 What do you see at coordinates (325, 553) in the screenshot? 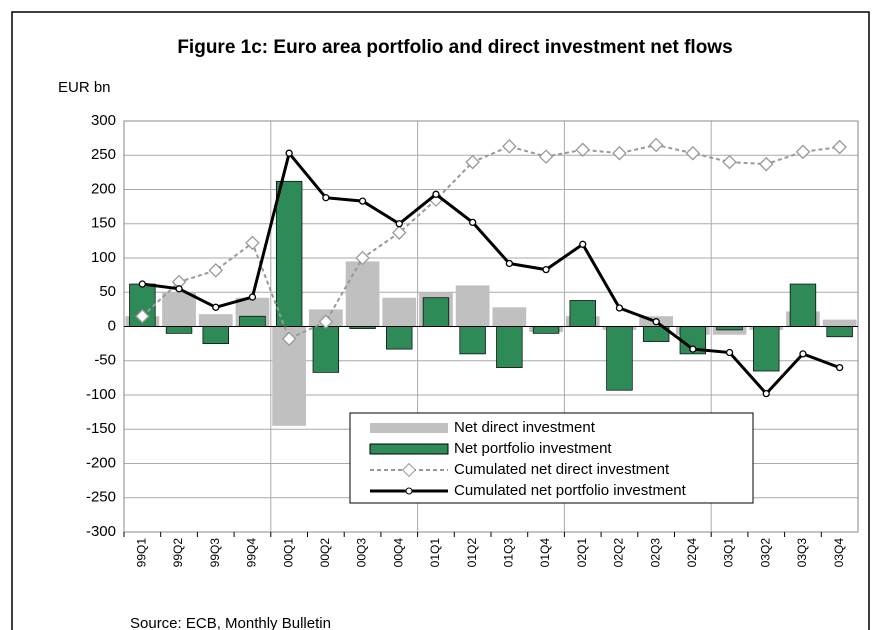
I see `x-tick-label: 00Q2` at bounding box center [325, 553].